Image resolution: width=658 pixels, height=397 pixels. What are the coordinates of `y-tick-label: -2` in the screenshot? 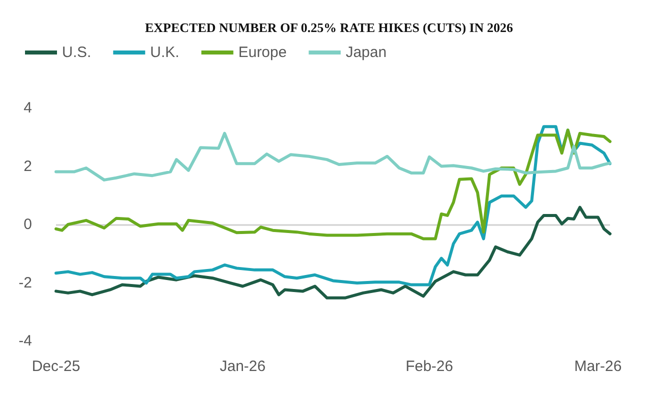 It's located at (25, 283).